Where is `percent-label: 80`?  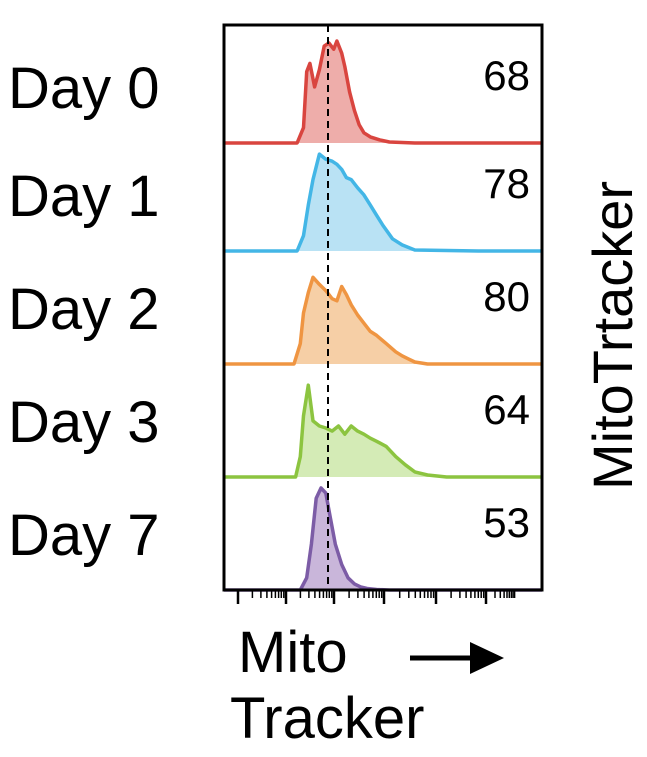
percent-label: 80 is located at coordinates (506, 296).